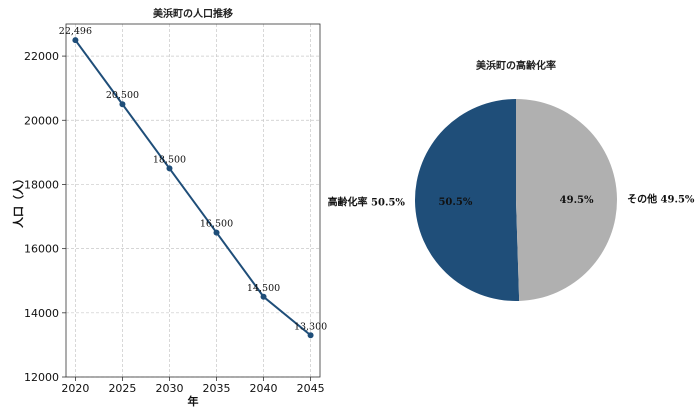 The height and width of the screenshot is (420, 700). What do you see at coordinates (41, 56) in the screenshot?
I see `y-tick-label: 22000` at bounding box center [41, 56].